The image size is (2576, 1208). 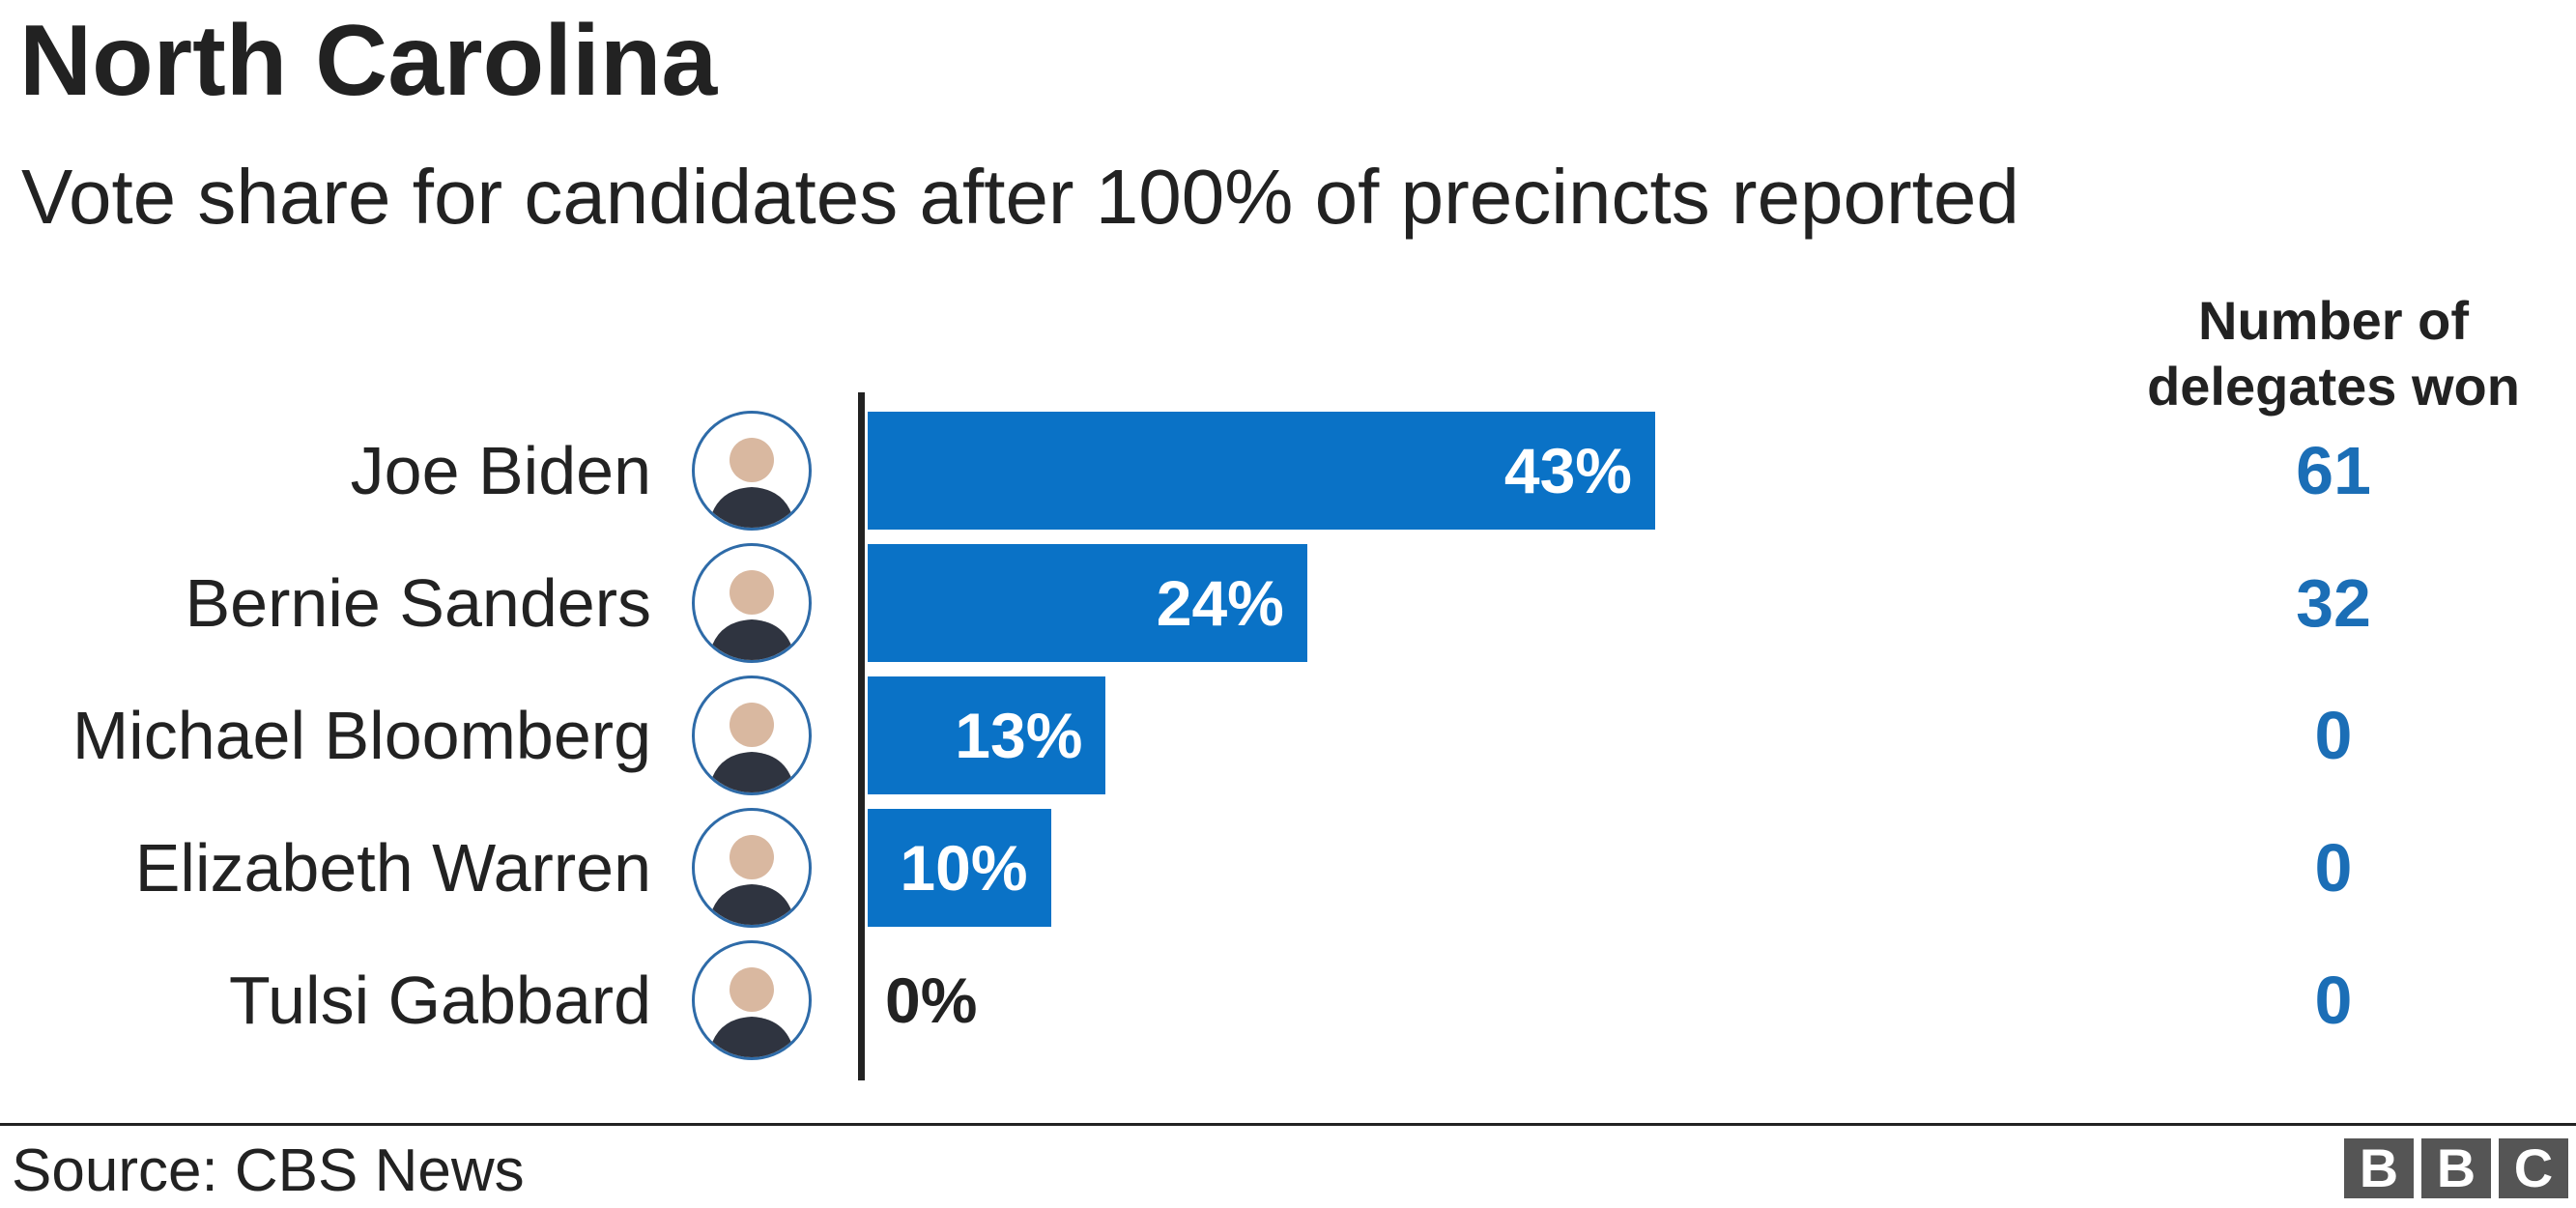 I want to click on chart-title: North Carolina, so click(x=369, y=61).